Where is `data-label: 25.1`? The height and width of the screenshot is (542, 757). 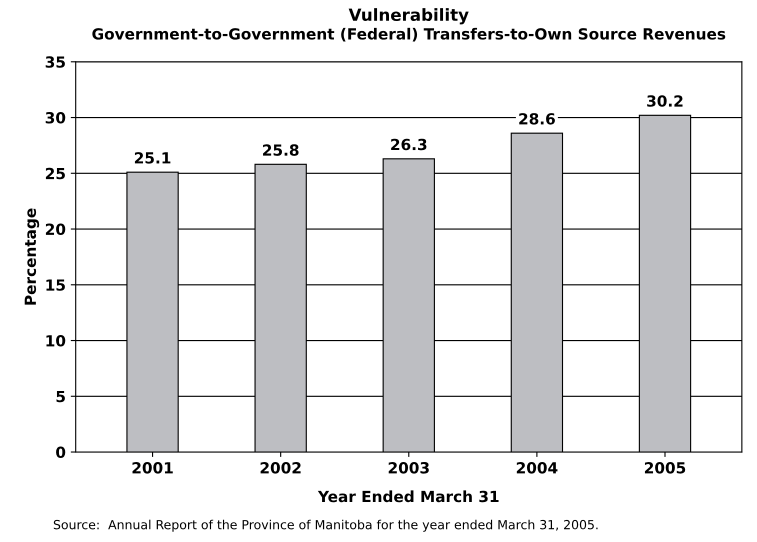
data-label: 25.1 is located at coordinates (152, 158).